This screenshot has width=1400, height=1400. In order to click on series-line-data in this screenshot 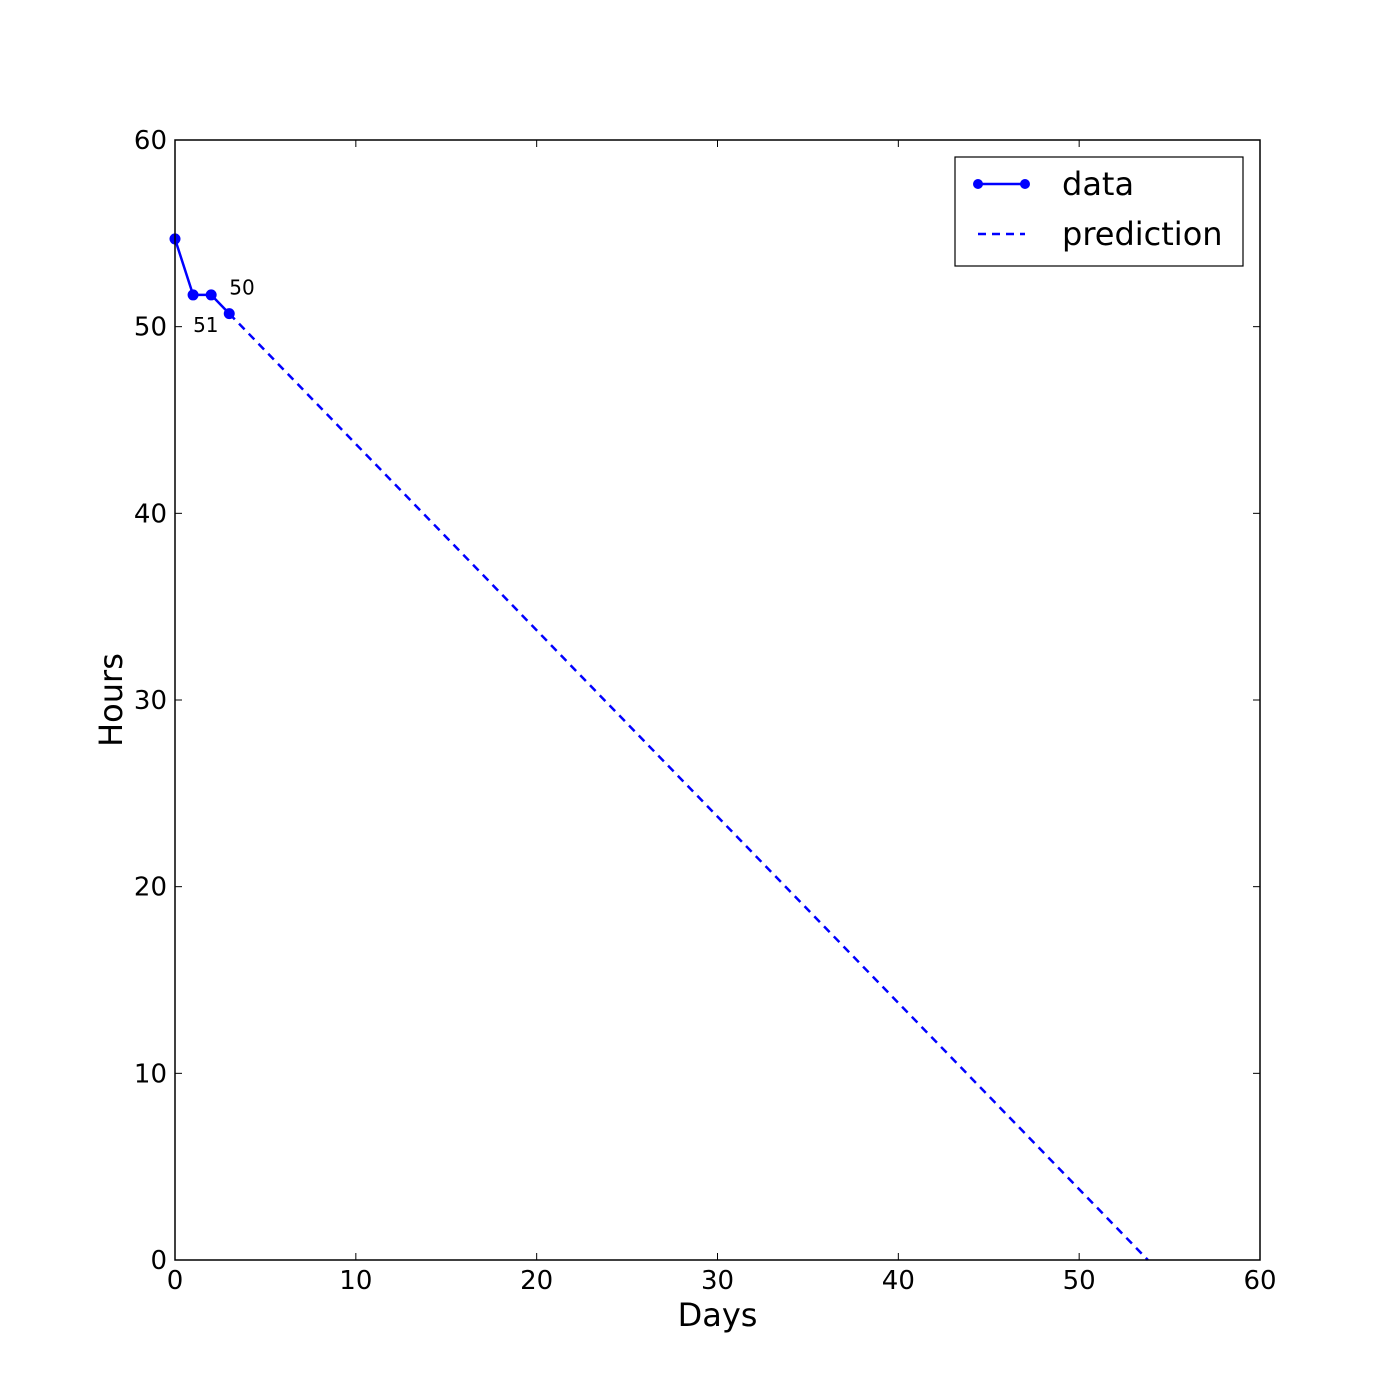, I will do `click(202, 276)`.